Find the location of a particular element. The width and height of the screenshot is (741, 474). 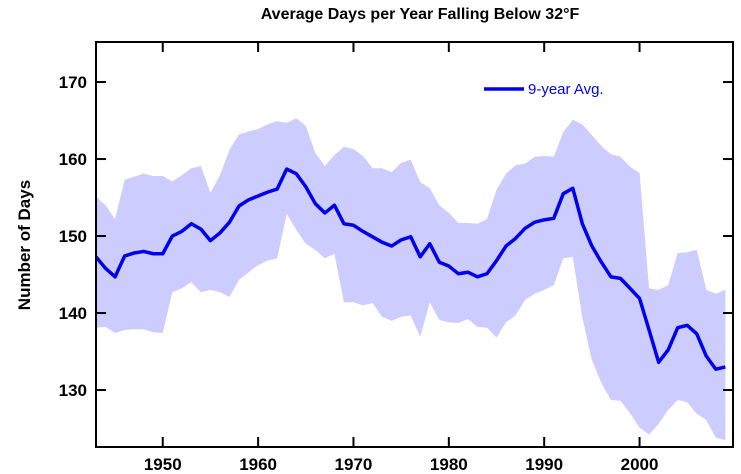

y-tick-label: 160 is located at coordinates (73, 159).